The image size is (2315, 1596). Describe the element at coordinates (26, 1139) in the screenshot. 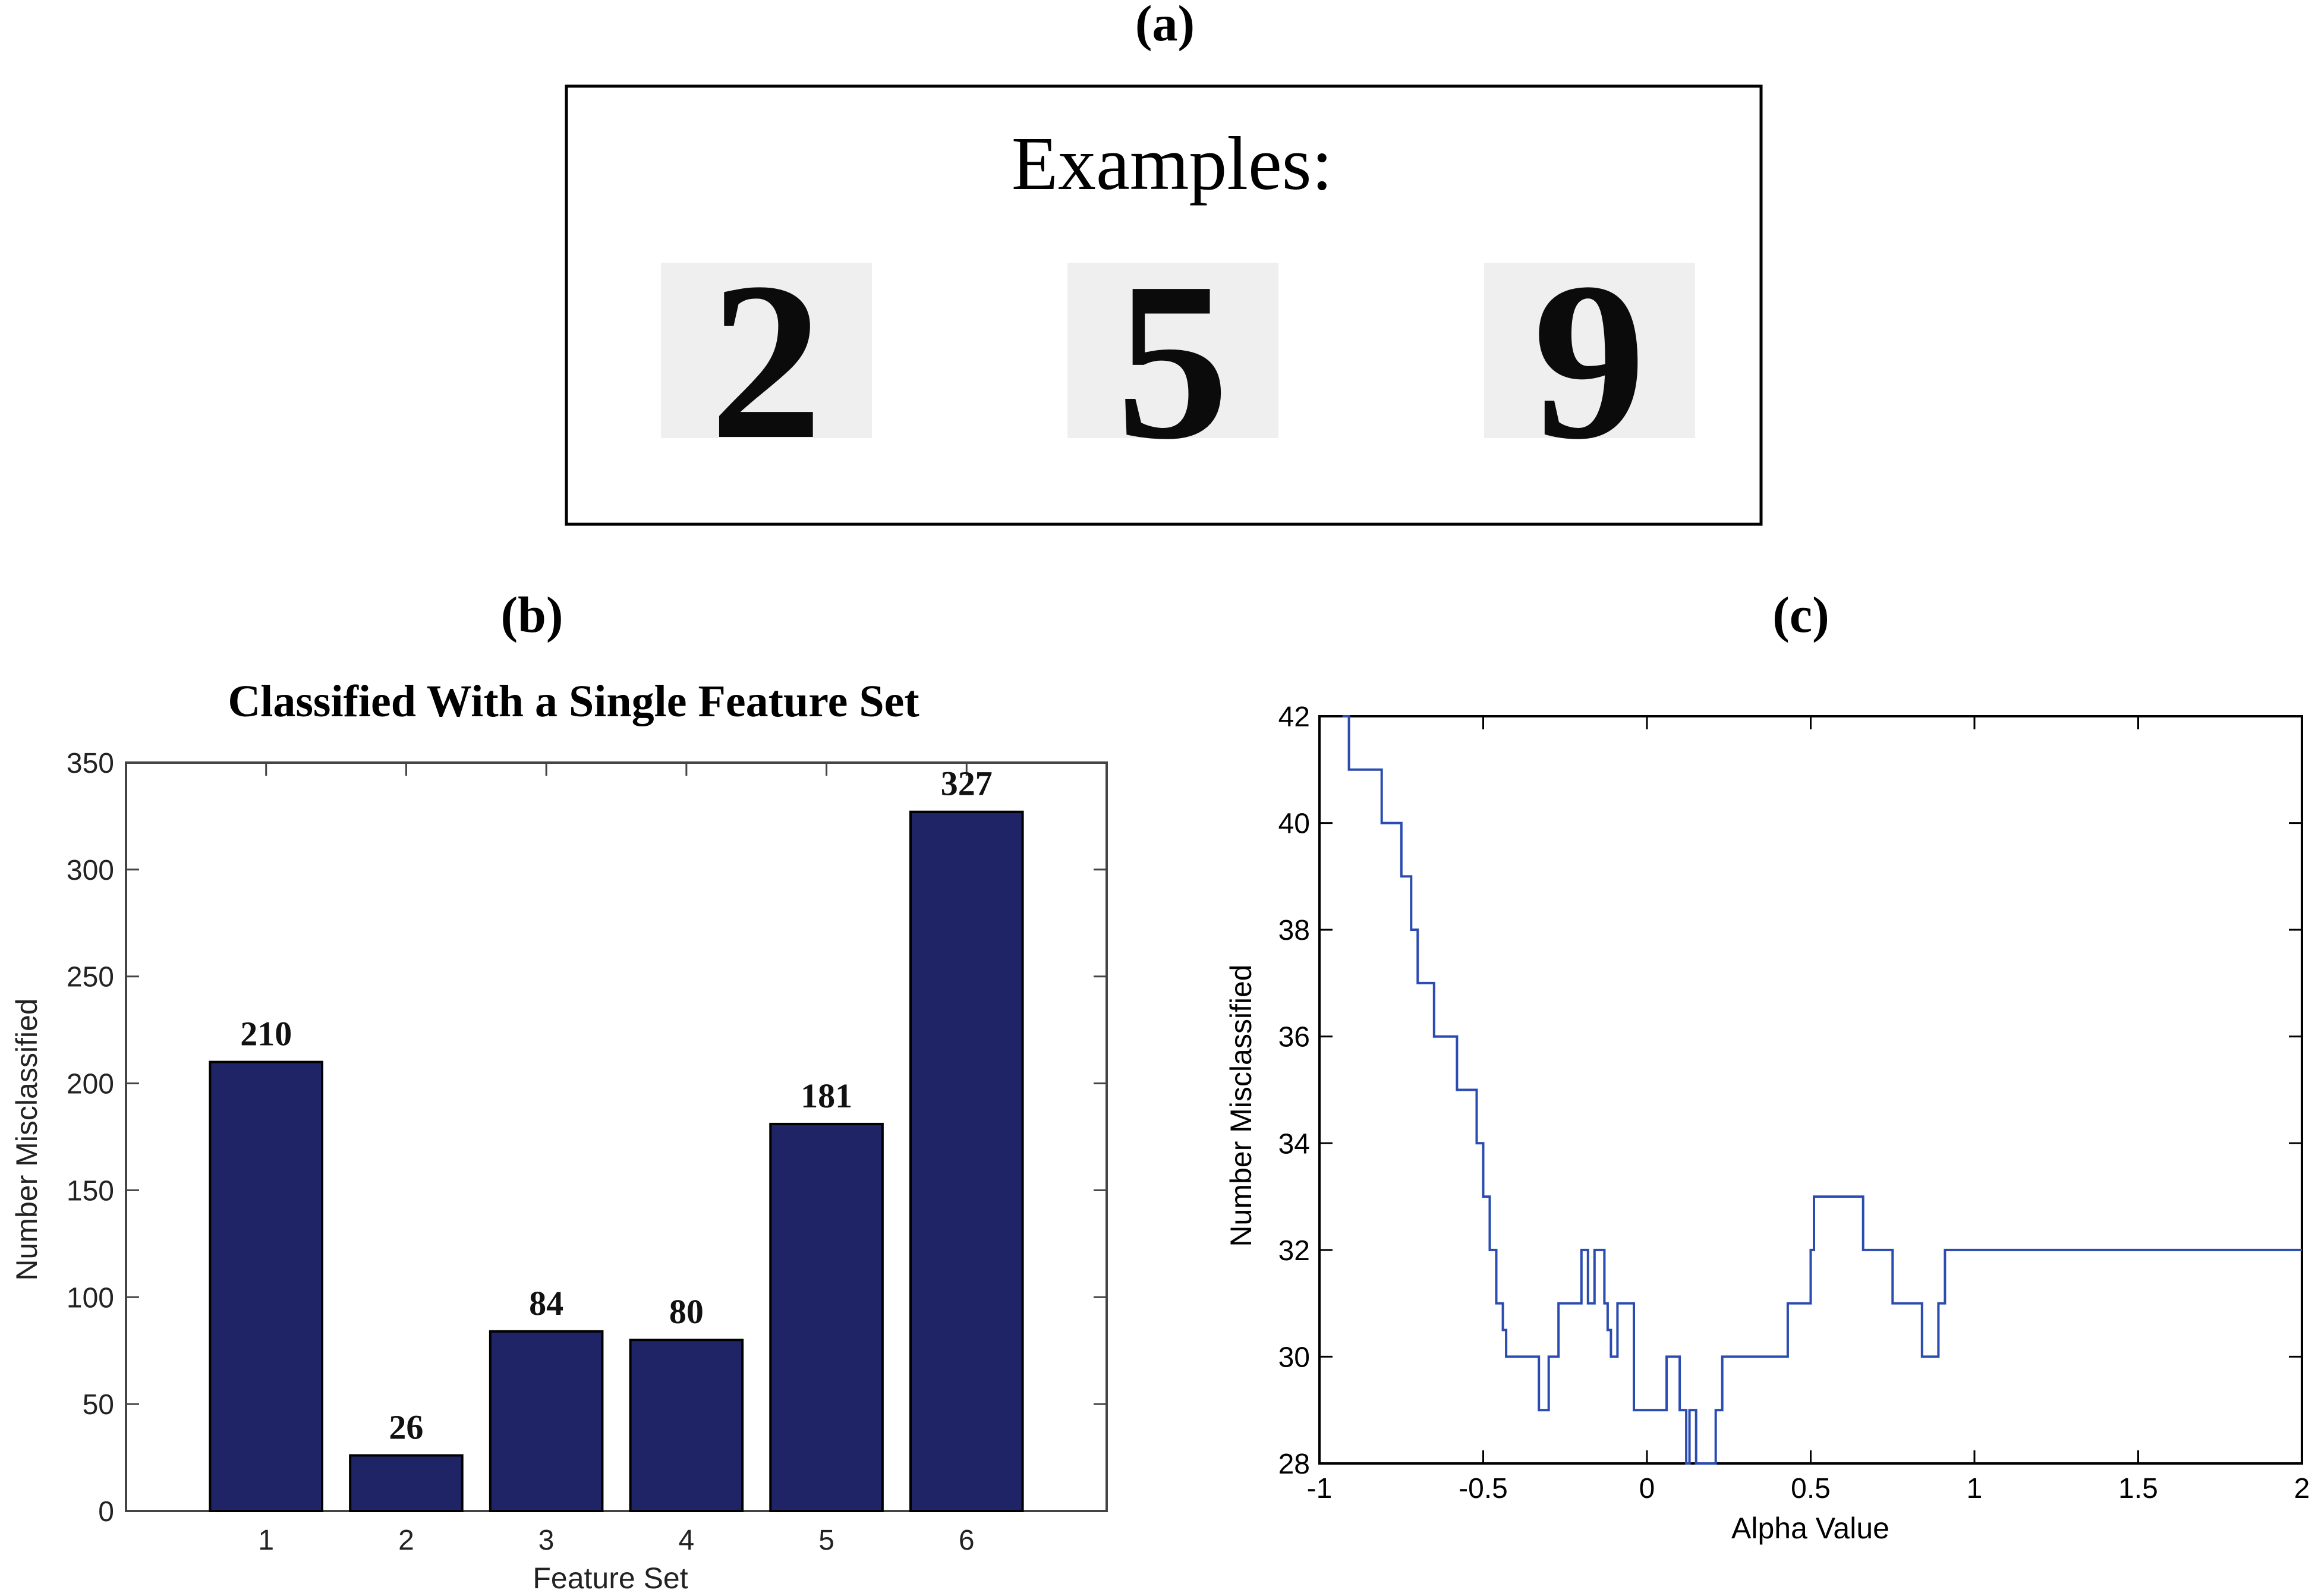

I see `bar-chart-ylabel: Number Misclassified` at that location.